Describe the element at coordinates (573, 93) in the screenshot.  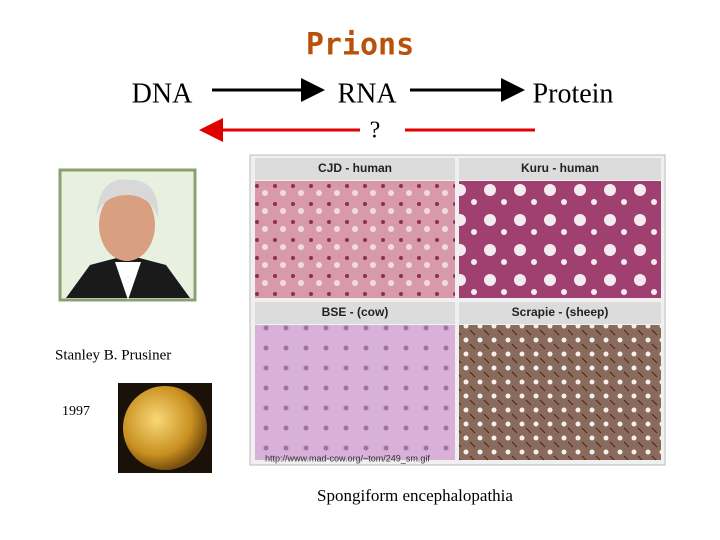
I see `dogma-protein: Protein` at that location.